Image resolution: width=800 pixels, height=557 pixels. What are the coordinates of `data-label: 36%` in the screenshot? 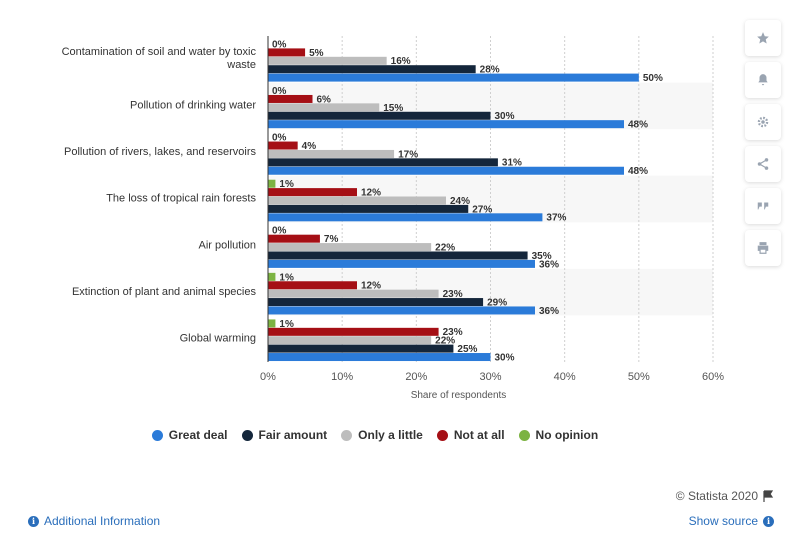 It's located at (549, 311).